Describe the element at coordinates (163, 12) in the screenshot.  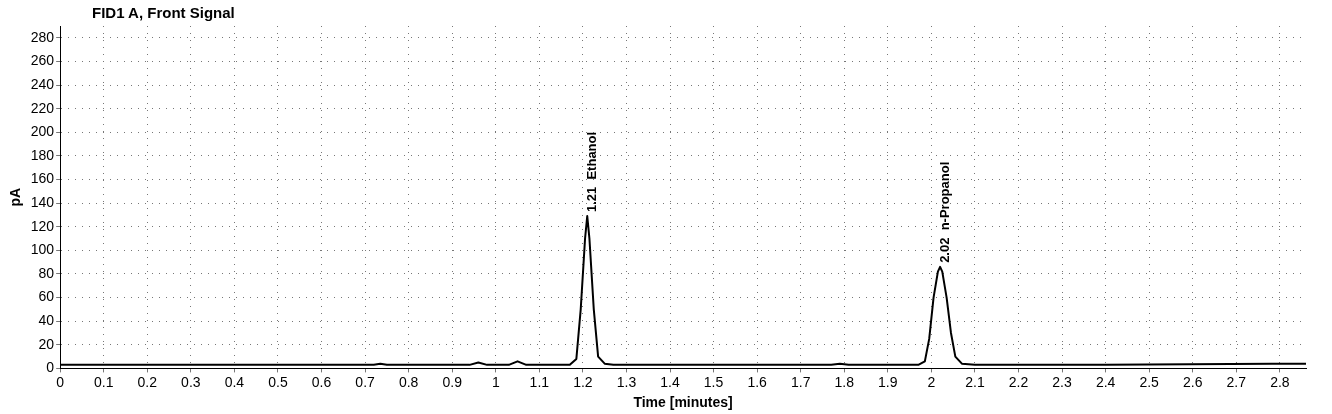
I see `chart-title: FID1 A, Front Signal` at that location.